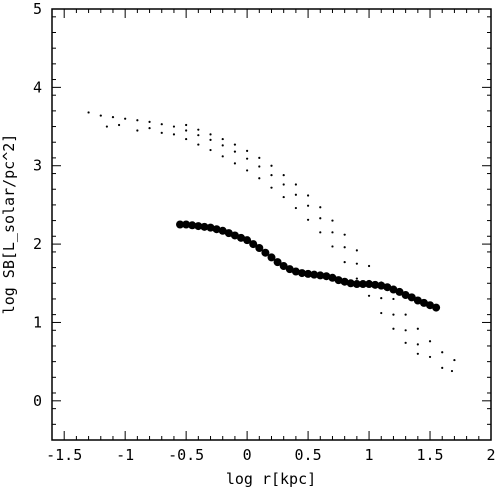 The height and width of the screenshot is (490, 495). I want to click on x-tick-label: -1, so click(125, 455).